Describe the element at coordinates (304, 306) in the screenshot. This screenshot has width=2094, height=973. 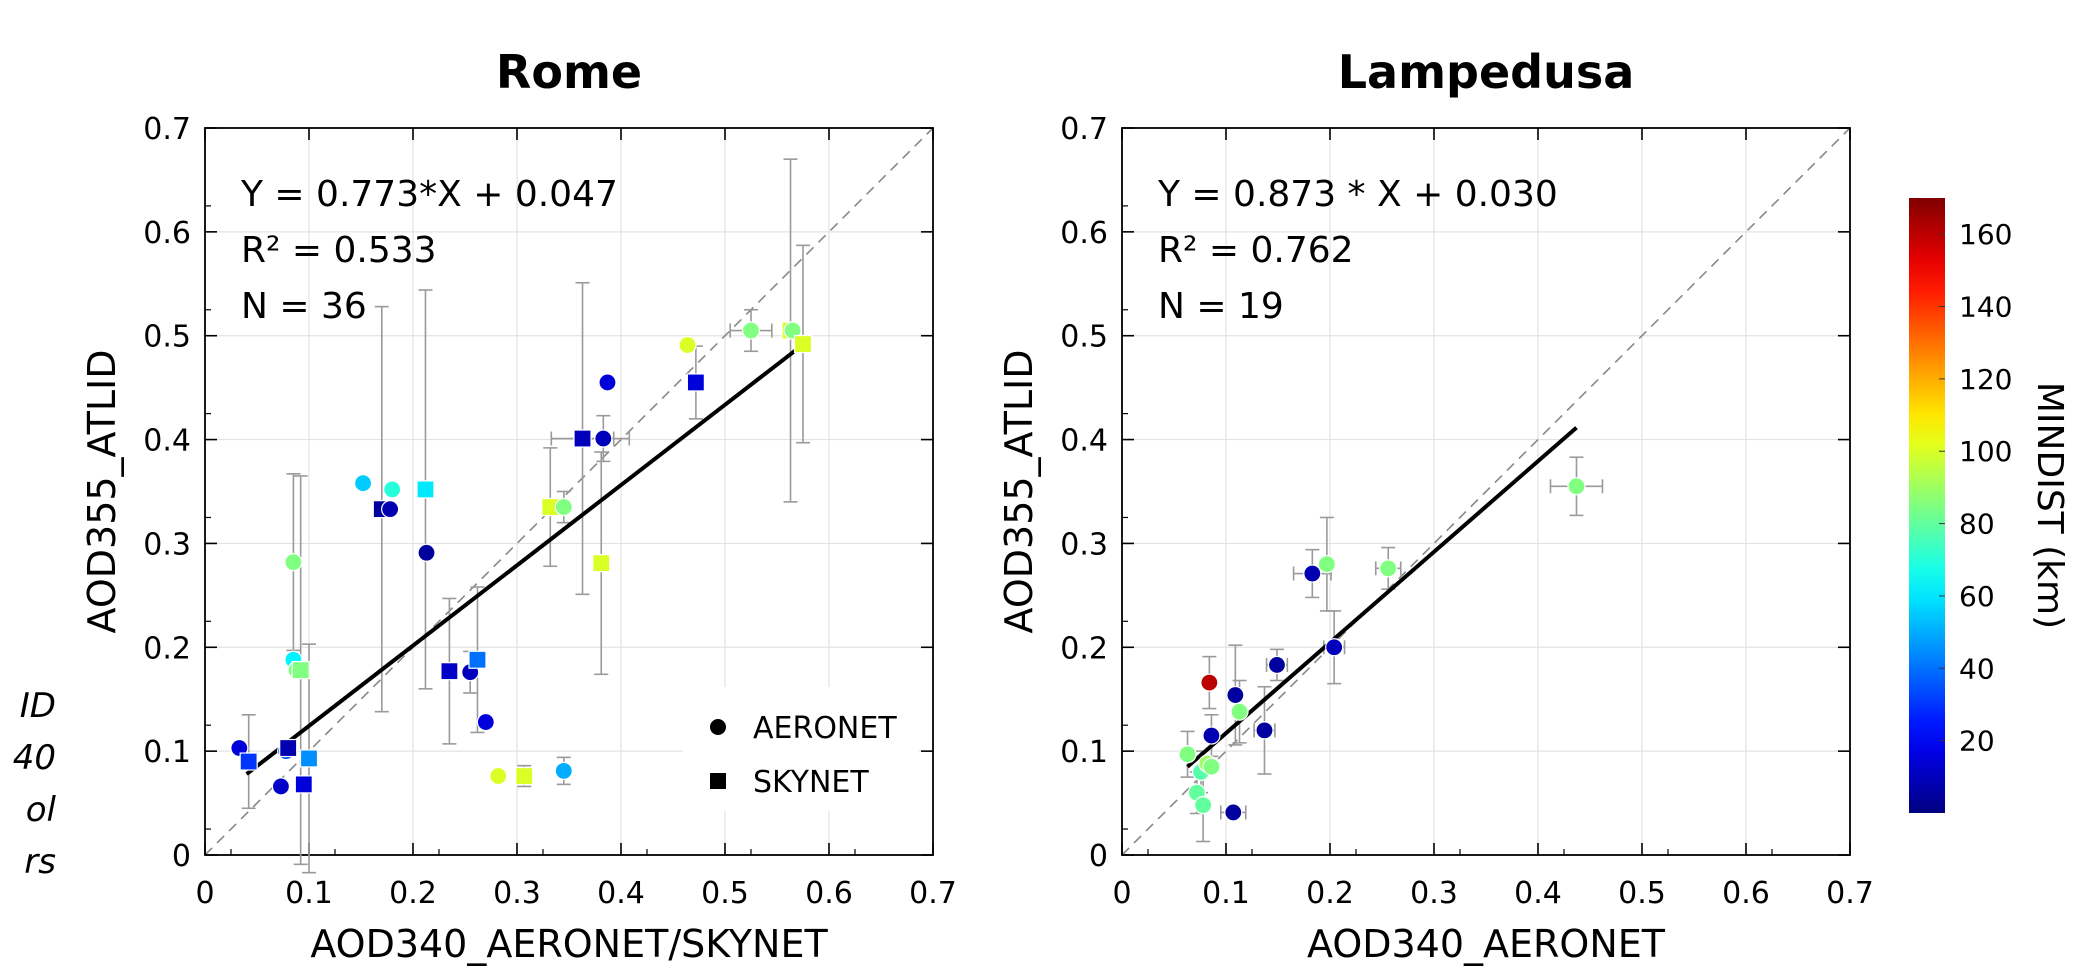
I see `fit-annotation-line: N = 36` at that location.